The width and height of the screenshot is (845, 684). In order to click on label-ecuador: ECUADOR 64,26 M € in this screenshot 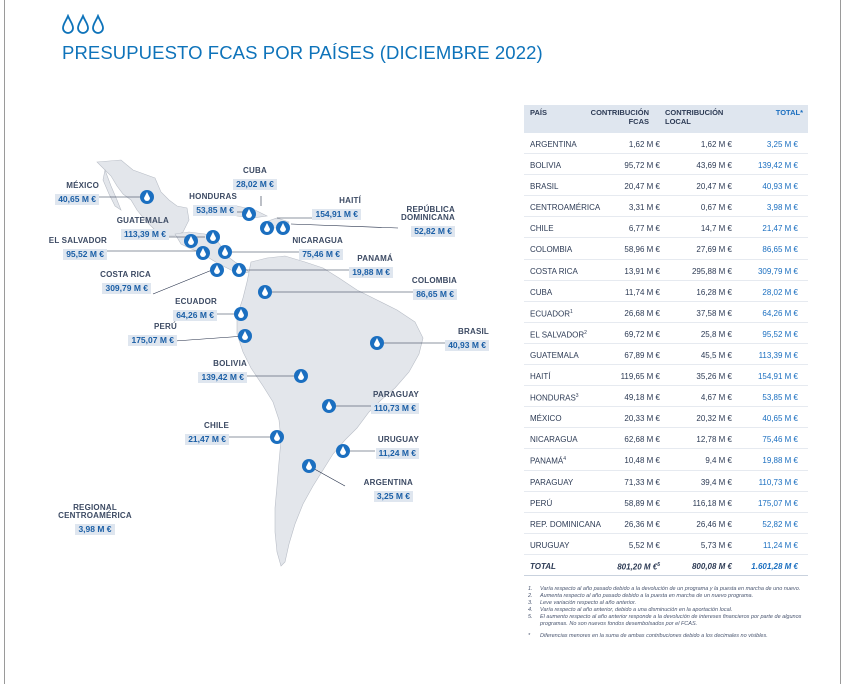, I will do `click(195, 309)`.